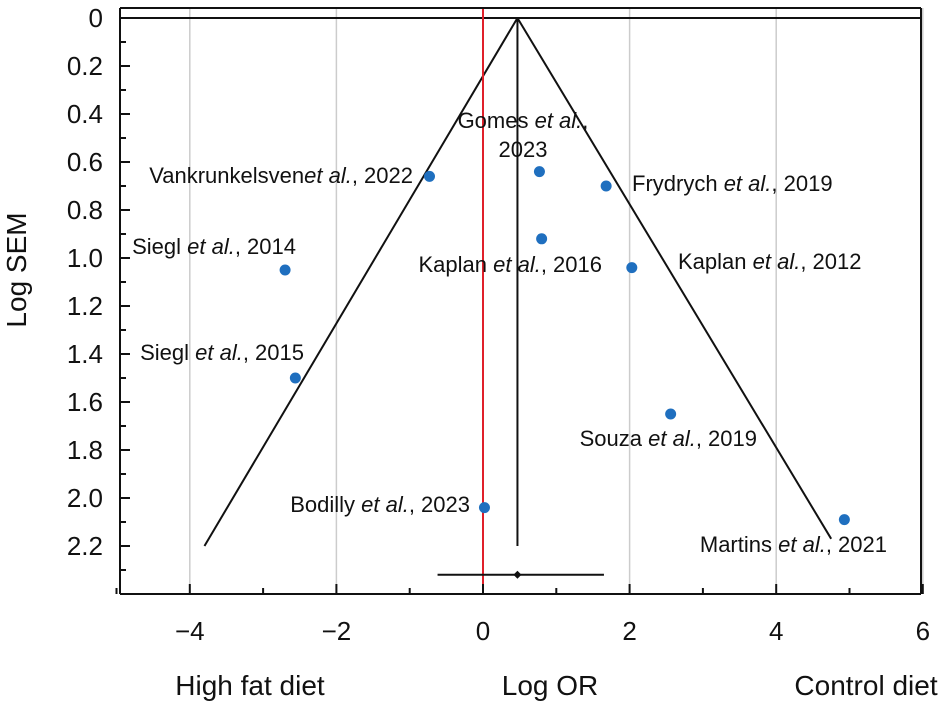 This screenshot has width=939, height=704. Describe the element at coordinates (85, 546) in the screenshot. I see `y-tick-label: 2.2` at that location.